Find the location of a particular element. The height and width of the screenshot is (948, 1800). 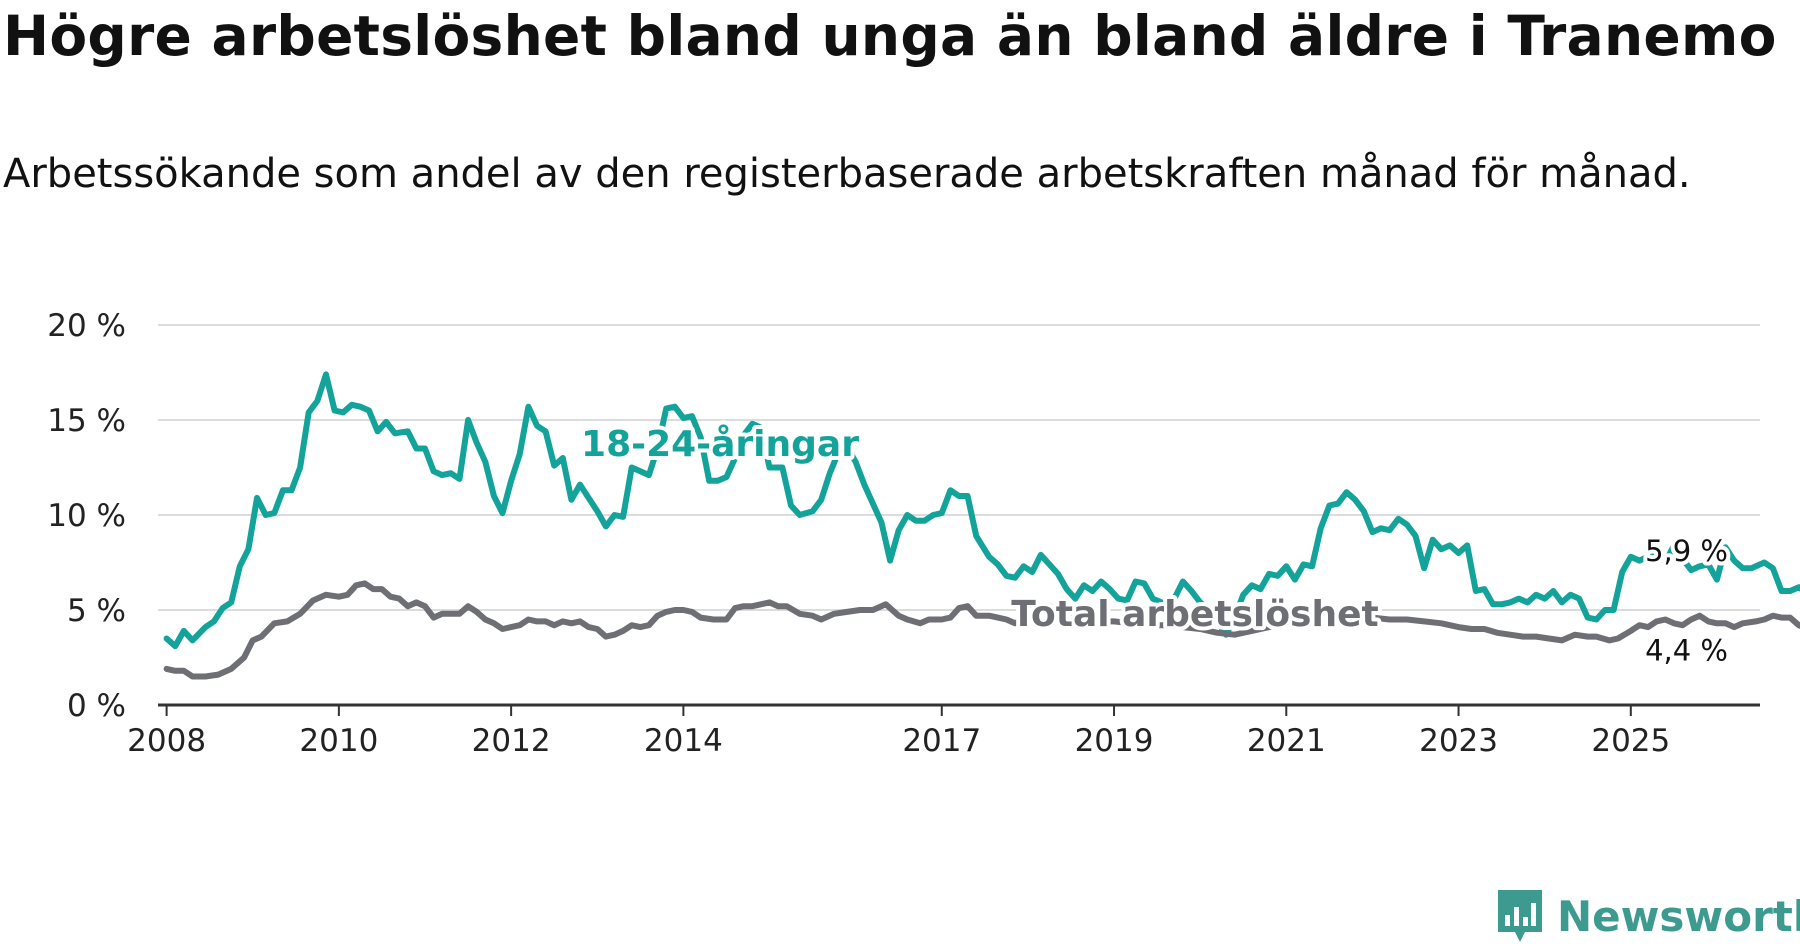

newsworthy-brand: Newsworthy is located at coordinates (1647, 916).